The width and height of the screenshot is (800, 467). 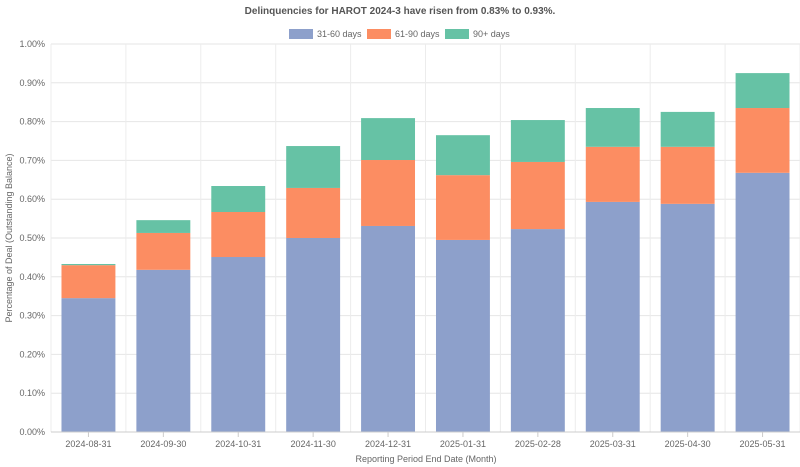 What do you see at coordinates (9, 237) in the screenshot?
I see `y-axis-label: Percentage of Deal (Outstanding Balance)` at bounding box center [9, 237].